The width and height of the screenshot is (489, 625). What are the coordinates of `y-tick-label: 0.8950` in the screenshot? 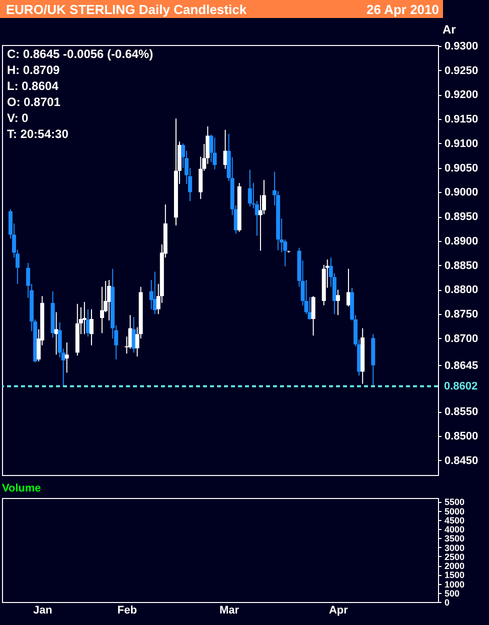 It's located at (461, 217).